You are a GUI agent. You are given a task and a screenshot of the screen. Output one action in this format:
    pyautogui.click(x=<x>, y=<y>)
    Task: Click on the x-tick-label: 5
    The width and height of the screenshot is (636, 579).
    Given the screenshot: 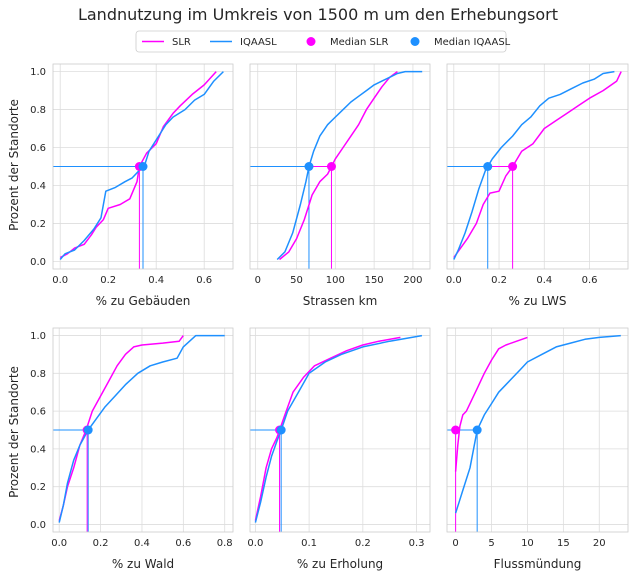 What is the action you would take?
    pyautogui.click(x=491, y=543)
    